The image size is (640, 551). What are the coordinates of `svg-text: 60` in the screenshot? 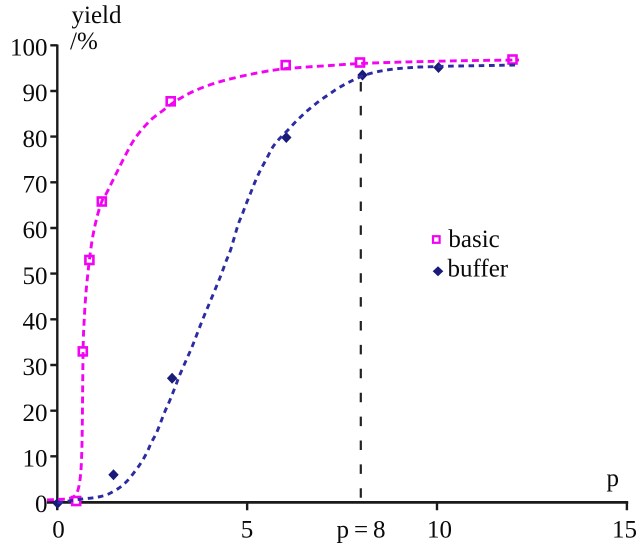 It's located at (35, 230).